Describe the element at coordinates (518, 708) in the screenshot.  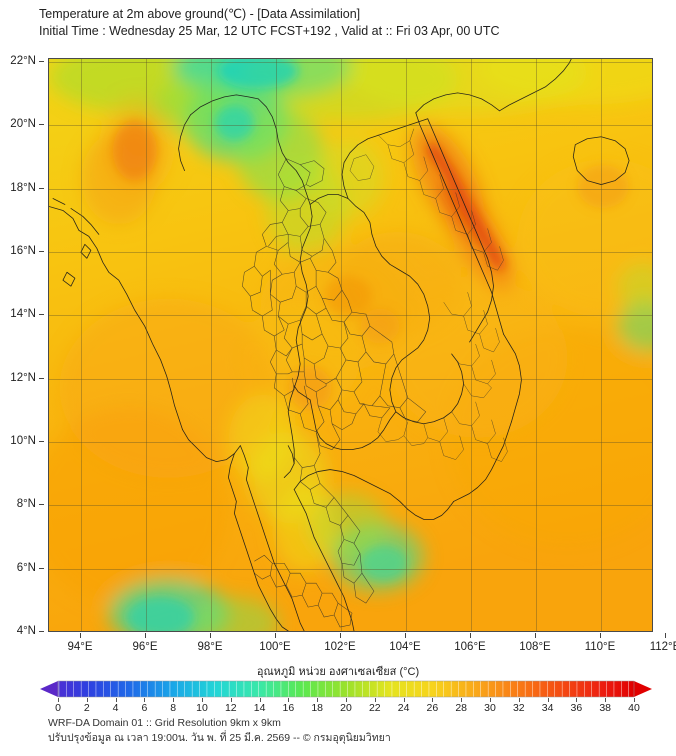
I see `colorbar-label-32: 32` at that location.